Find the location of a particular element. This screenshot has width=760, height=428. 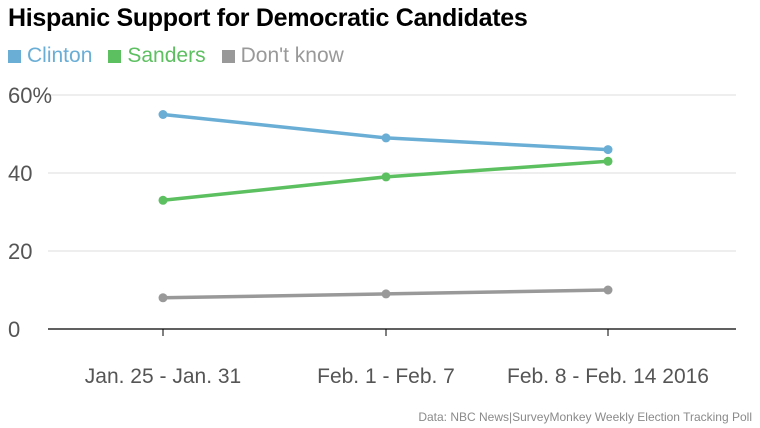

y-tick-label: 20 is located at coordinates (20, 251).